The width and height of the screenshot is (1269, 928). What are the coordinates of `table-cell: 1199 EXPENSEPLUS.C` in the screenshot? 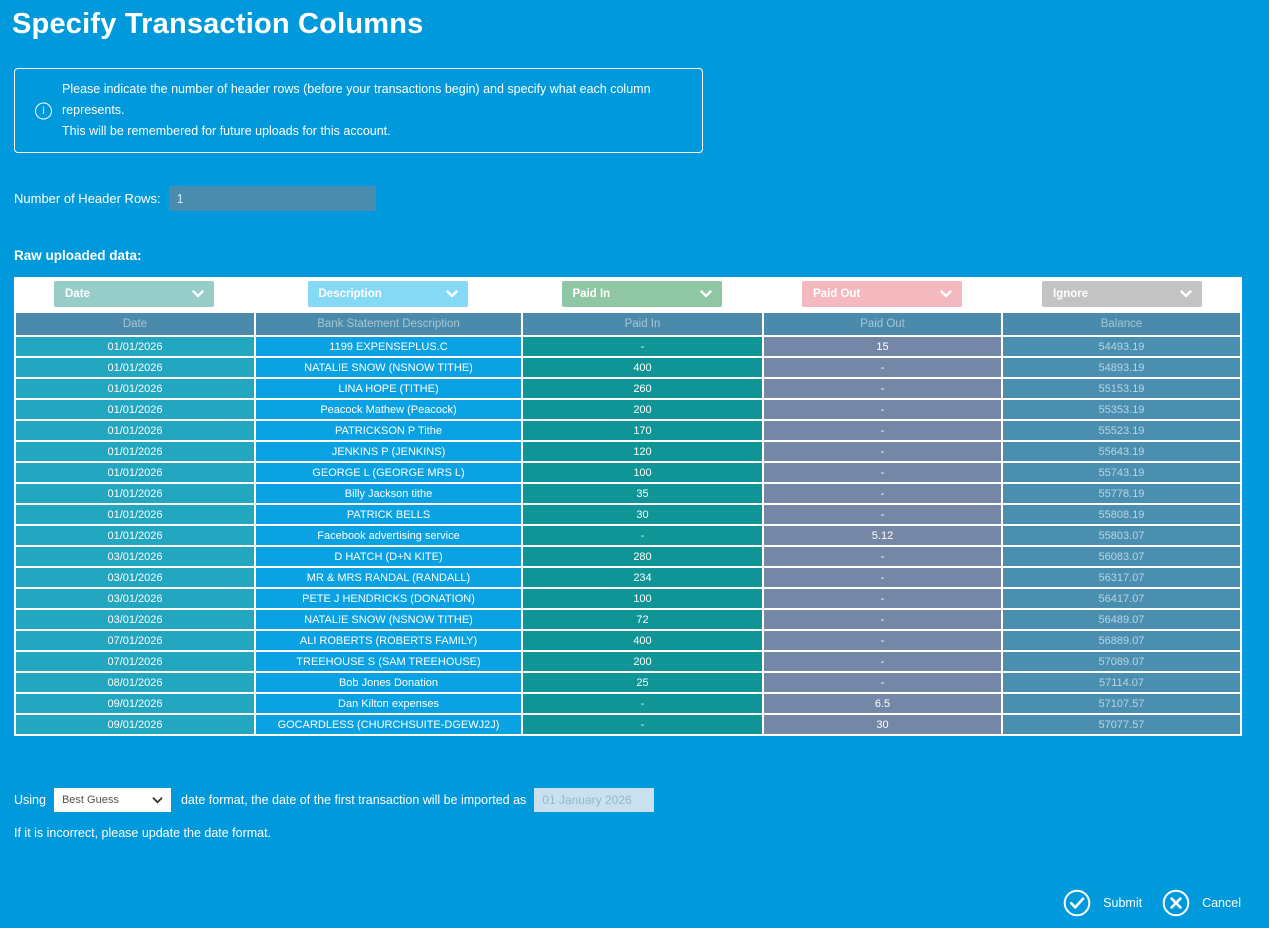 It's located at (388, 346).